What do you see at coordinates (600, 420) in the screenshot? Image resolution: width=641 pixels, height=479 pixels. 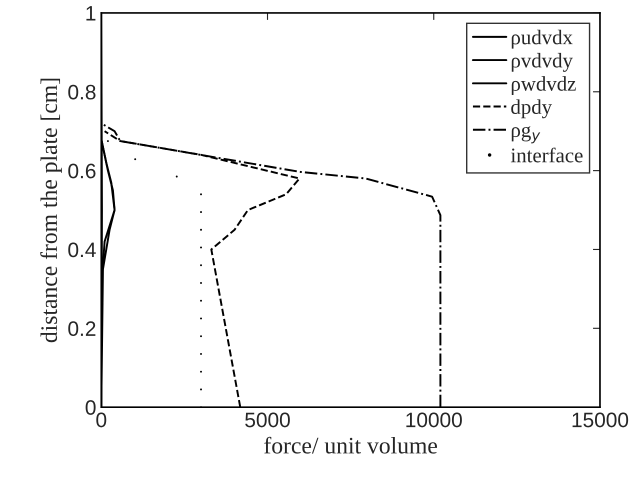 I see `x-tick-label: 15000` at bounding box center [600, 420].